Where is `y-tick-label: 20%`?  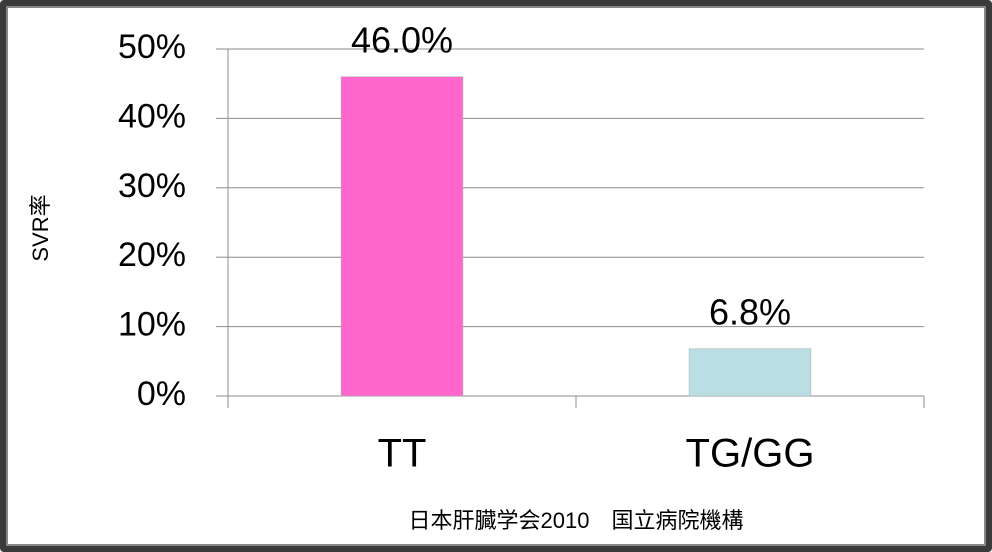 y-tick-label: 20% is located at coordinates (152, 255).